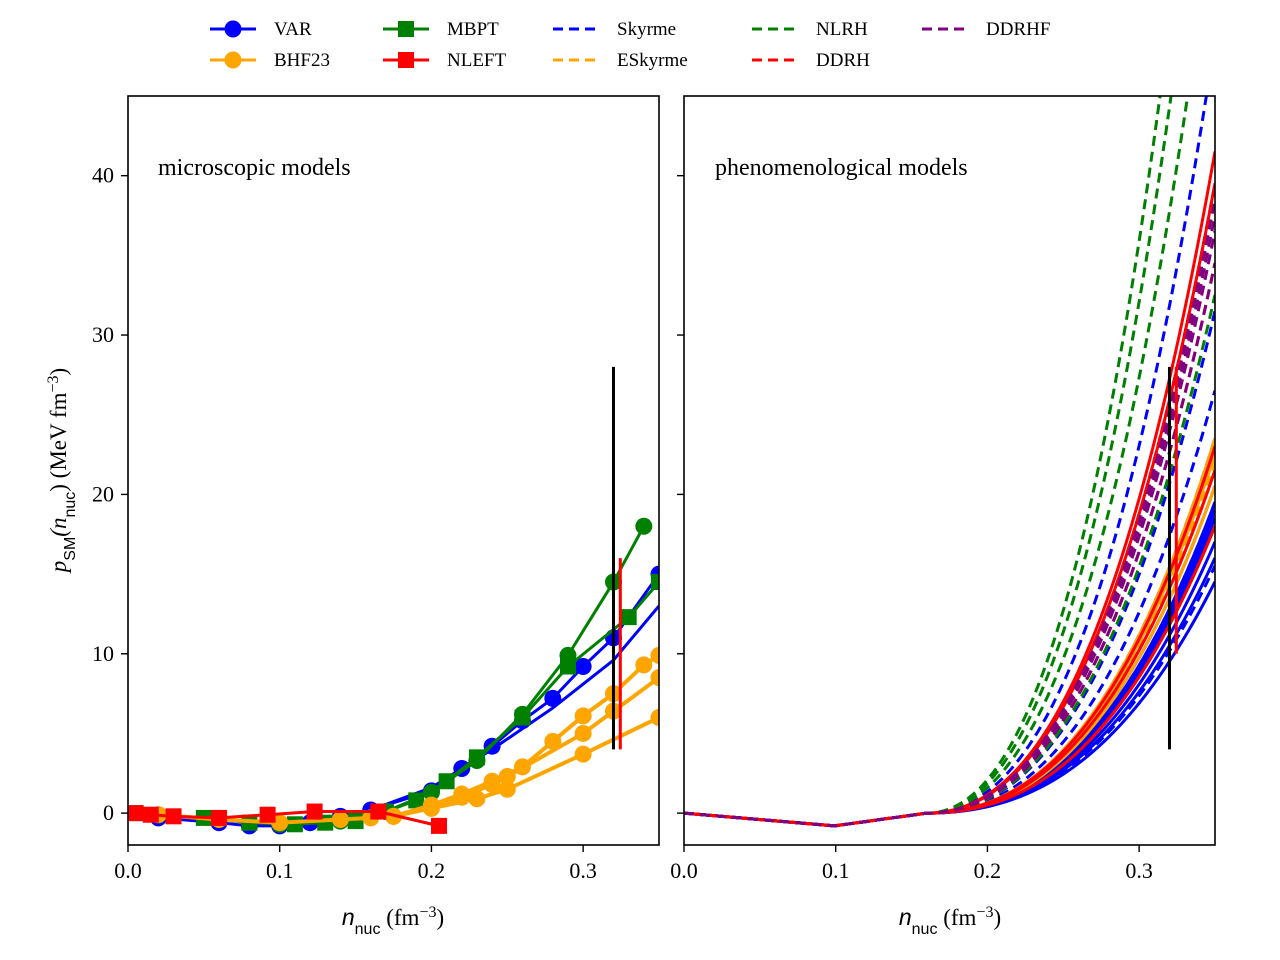 The height and width of the screenshot is (960, 1280). What do you see at coordinates (616, 558) in the screenshot?
I see `left-error-bars` at bounding box center [616, 558].